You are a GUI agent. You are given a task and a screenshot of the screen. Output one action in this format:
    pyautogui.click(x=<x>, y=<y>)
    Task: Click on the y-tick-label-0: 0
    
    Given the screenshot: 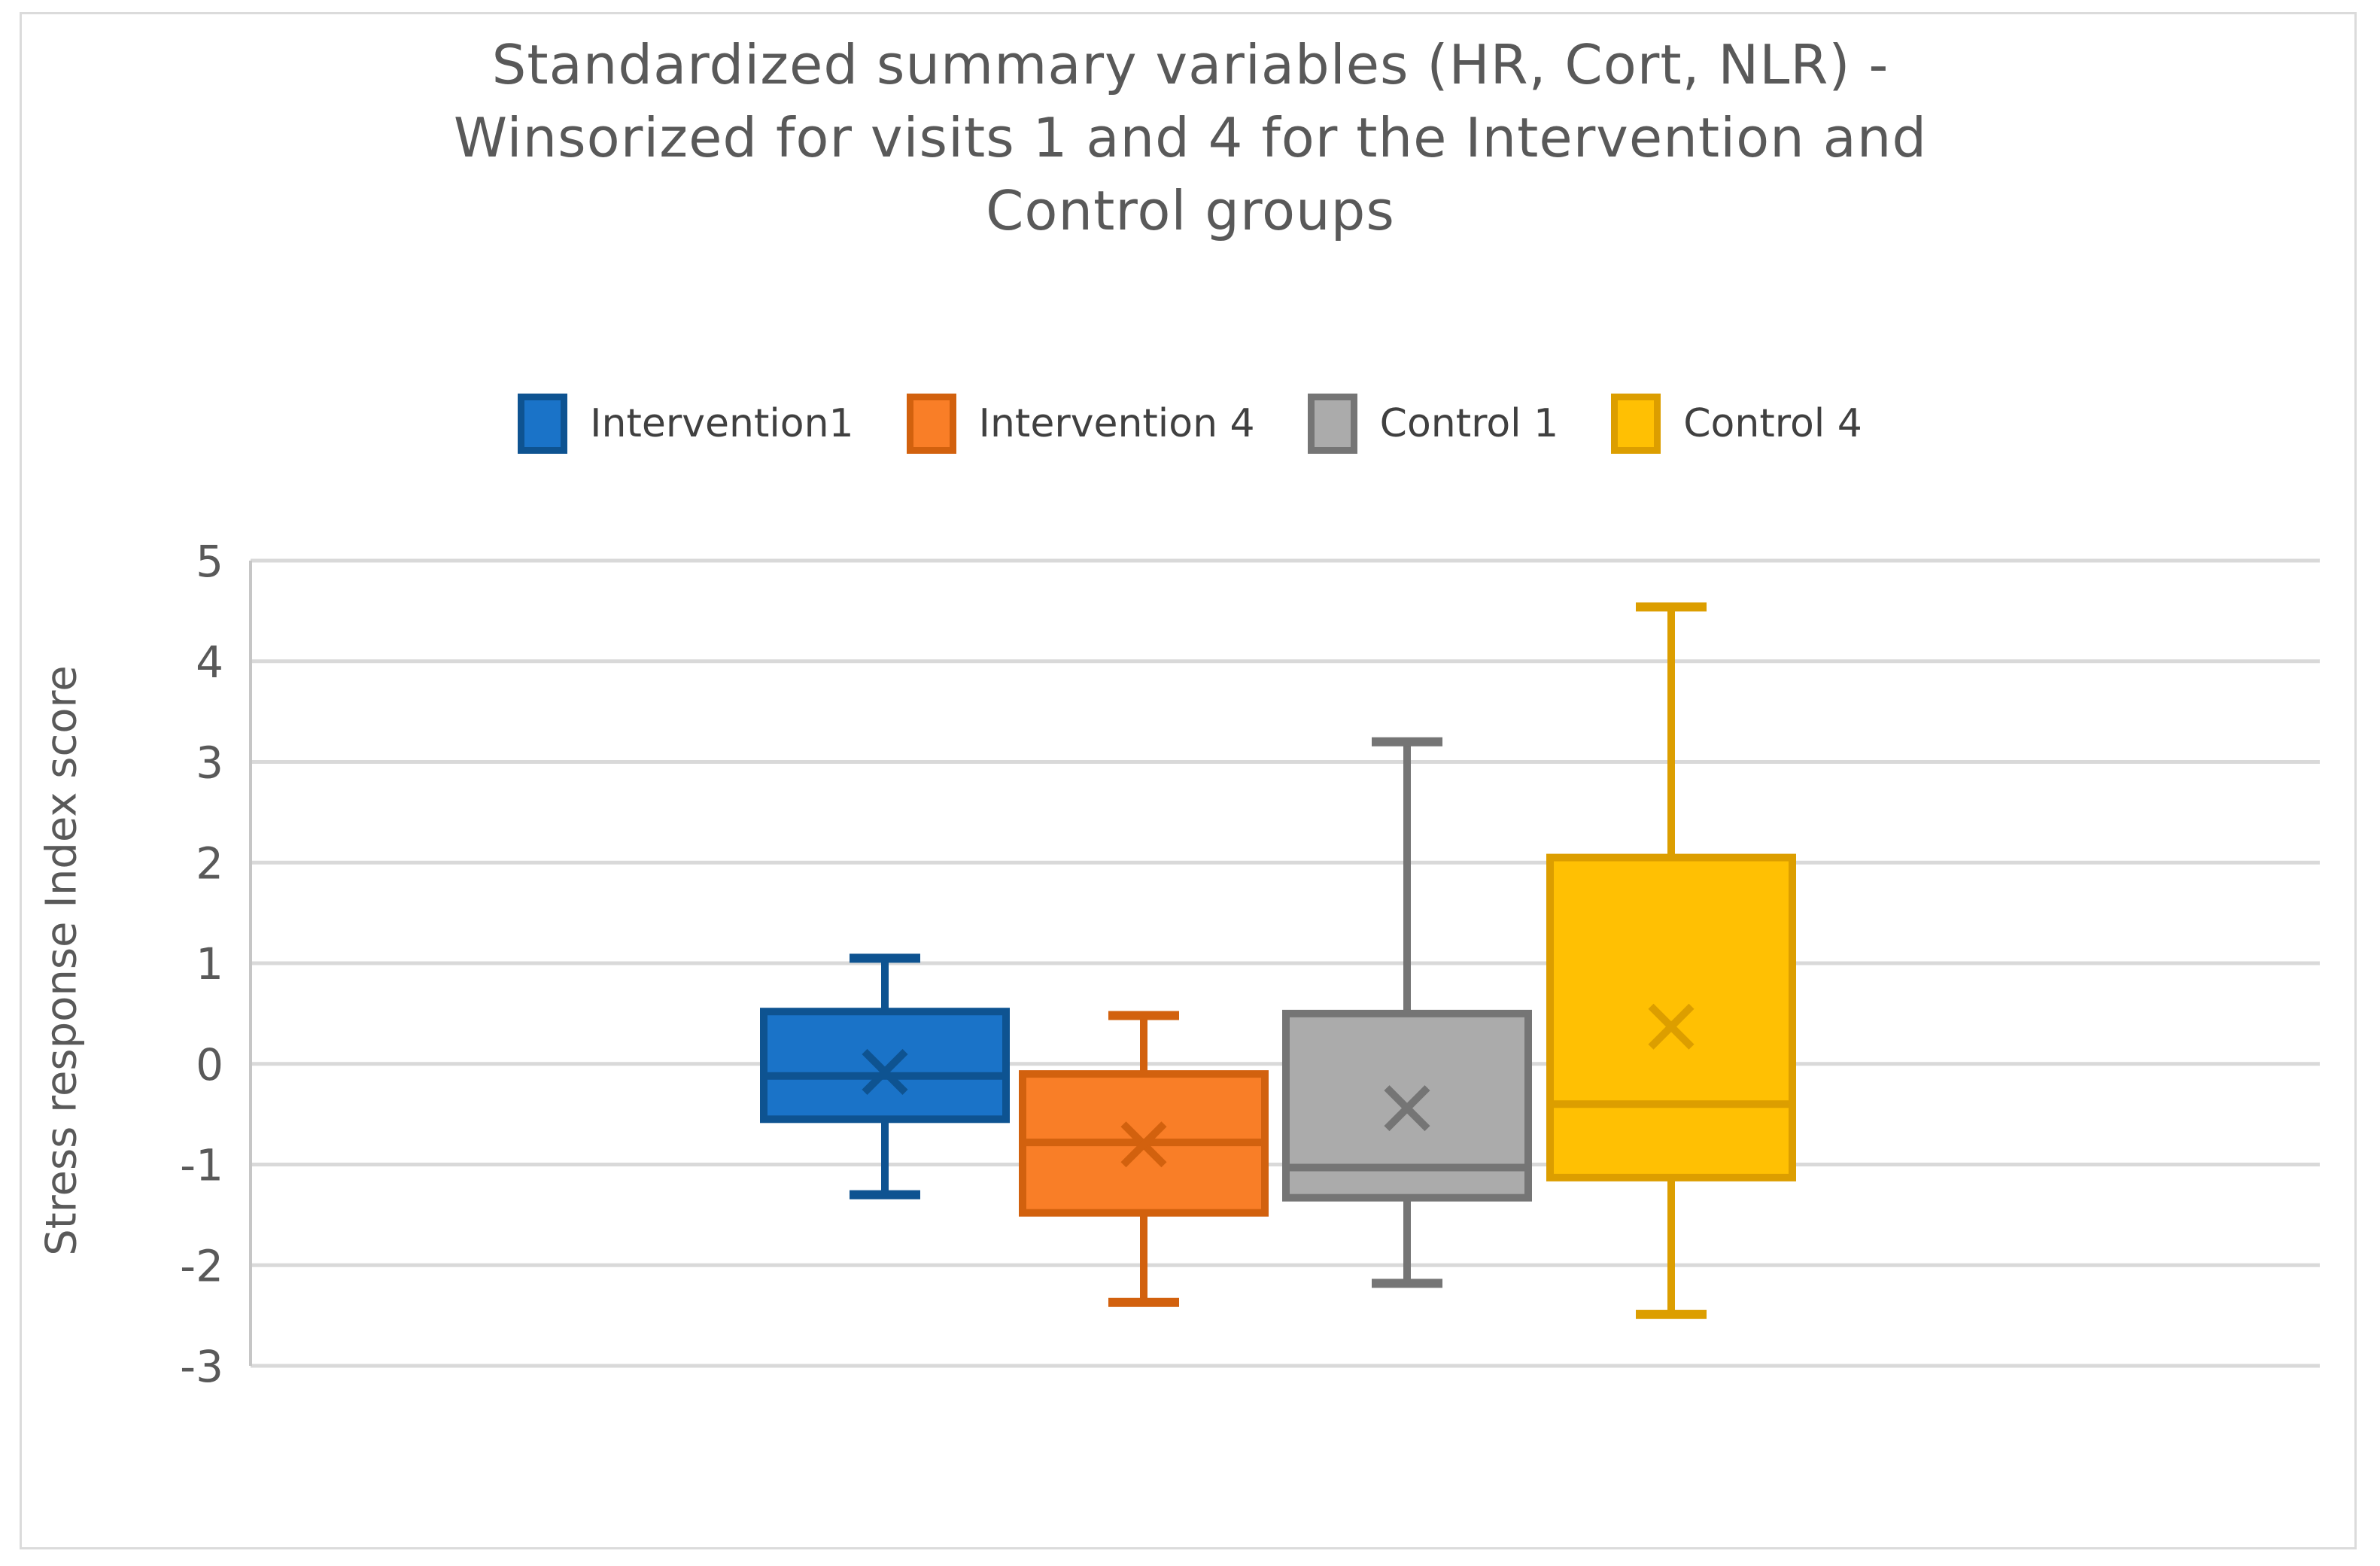 What is the action you would take?
    pyautogui.click(x=209, y=1064)
    